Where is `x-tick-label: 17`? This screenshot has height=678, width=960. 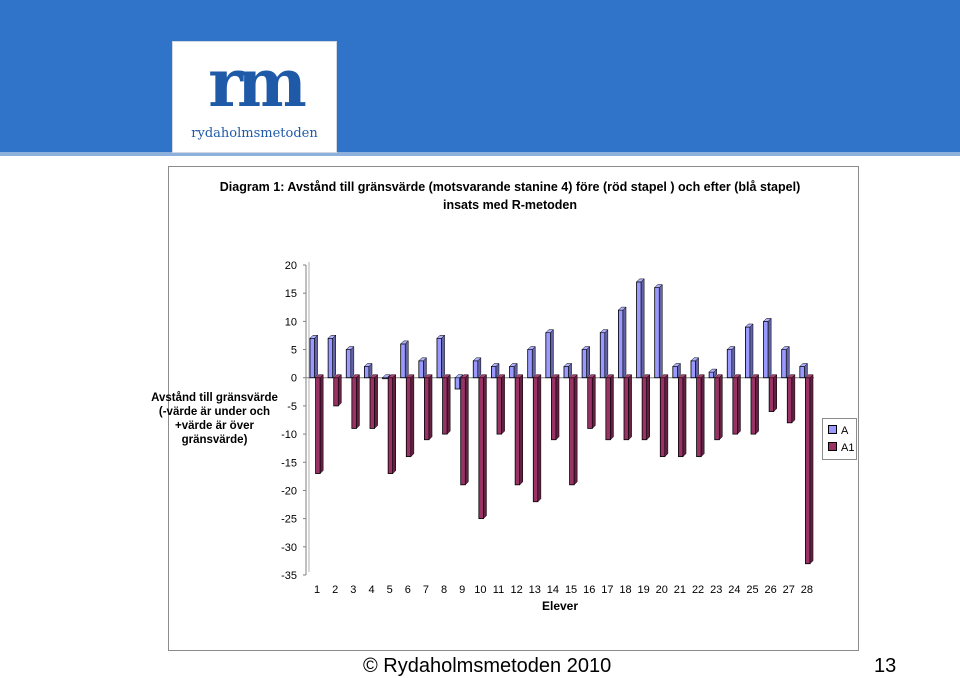
x-tick-label: 17 is located at coordinates (607, 590).